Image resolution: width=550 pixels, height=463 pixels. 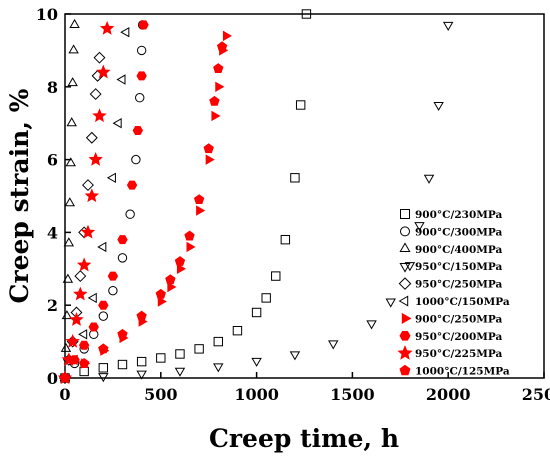 I want to click on legend-item: 950°C/150MPa, so click(x=451, y=267).